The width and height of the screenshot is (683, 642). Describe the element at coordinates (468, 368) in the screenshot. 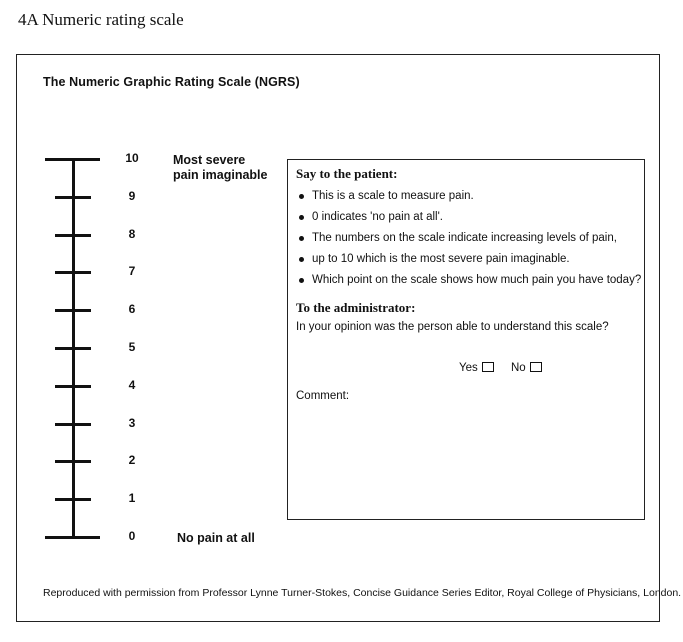

I see `yes-label: Yes` at that location.